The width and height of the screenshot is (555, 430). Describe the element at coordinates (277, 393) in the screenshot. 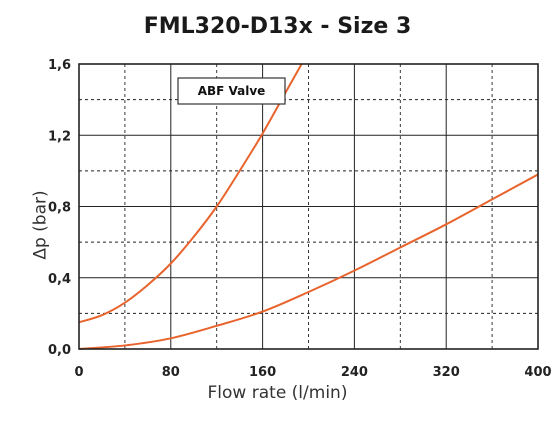

I see `x-axis-label: Flow rate (l/min)` at that location.